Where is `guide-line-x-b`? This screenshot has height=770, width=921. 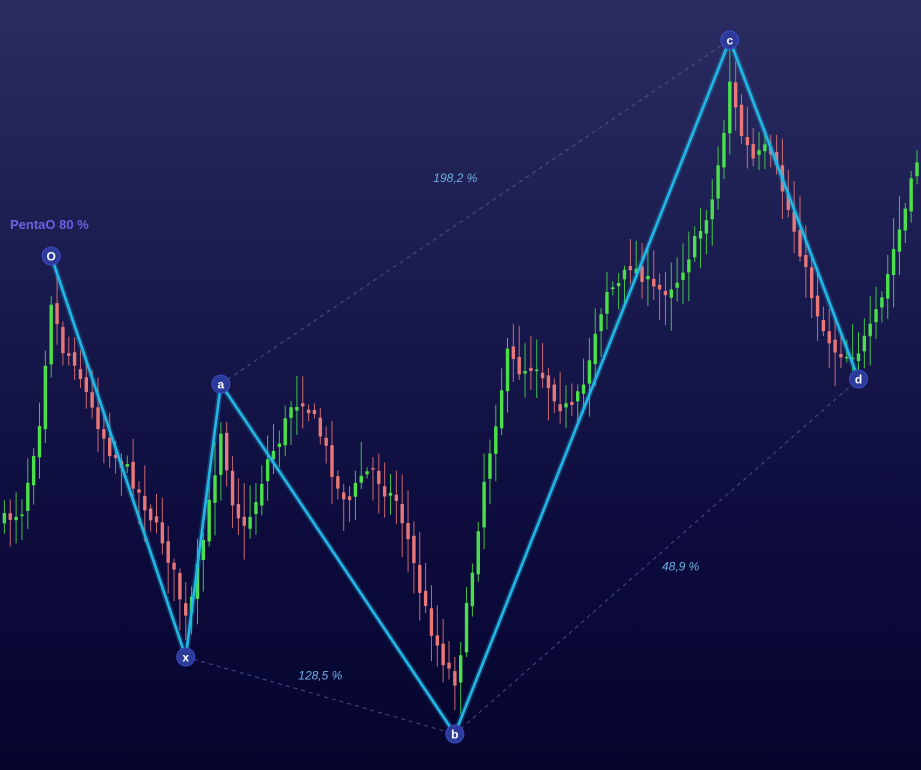 guide-line-x-b is located at coordinates (320, 695).